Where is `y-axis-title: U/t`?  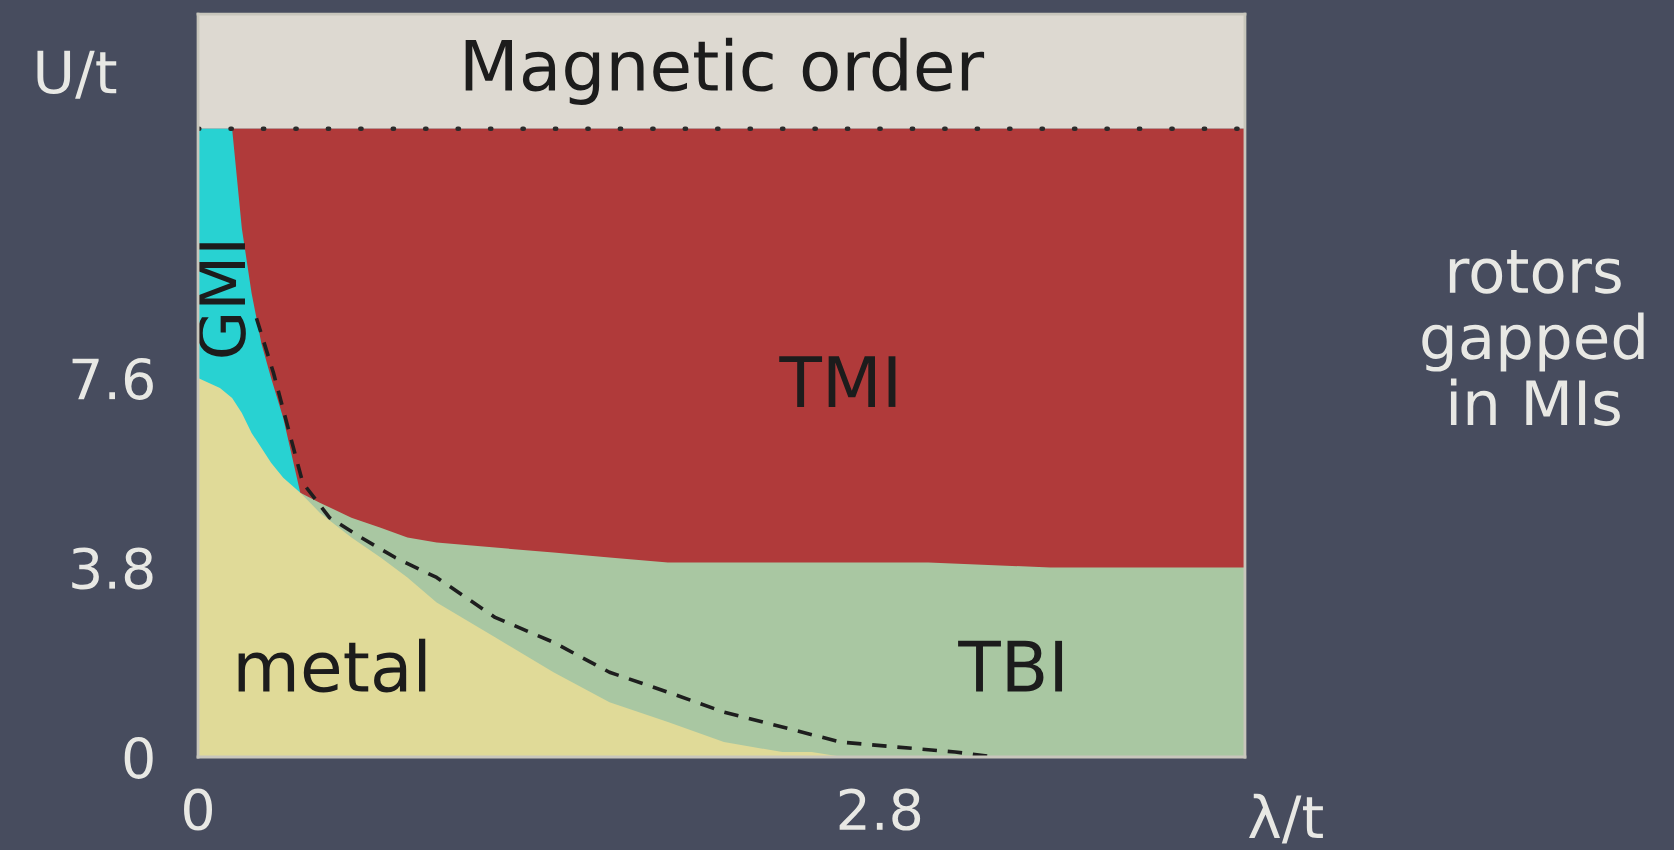 y-axis-title: U/t is located at coordinates (77, 74).